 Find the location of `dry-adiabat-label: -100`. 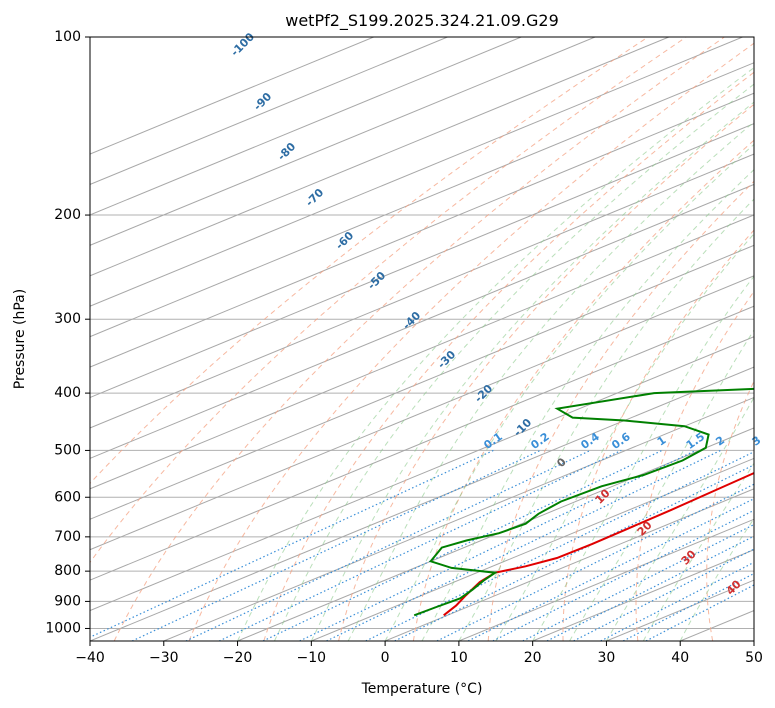

dry-adiabat-label: -100 is located at coordinates (242, 44).